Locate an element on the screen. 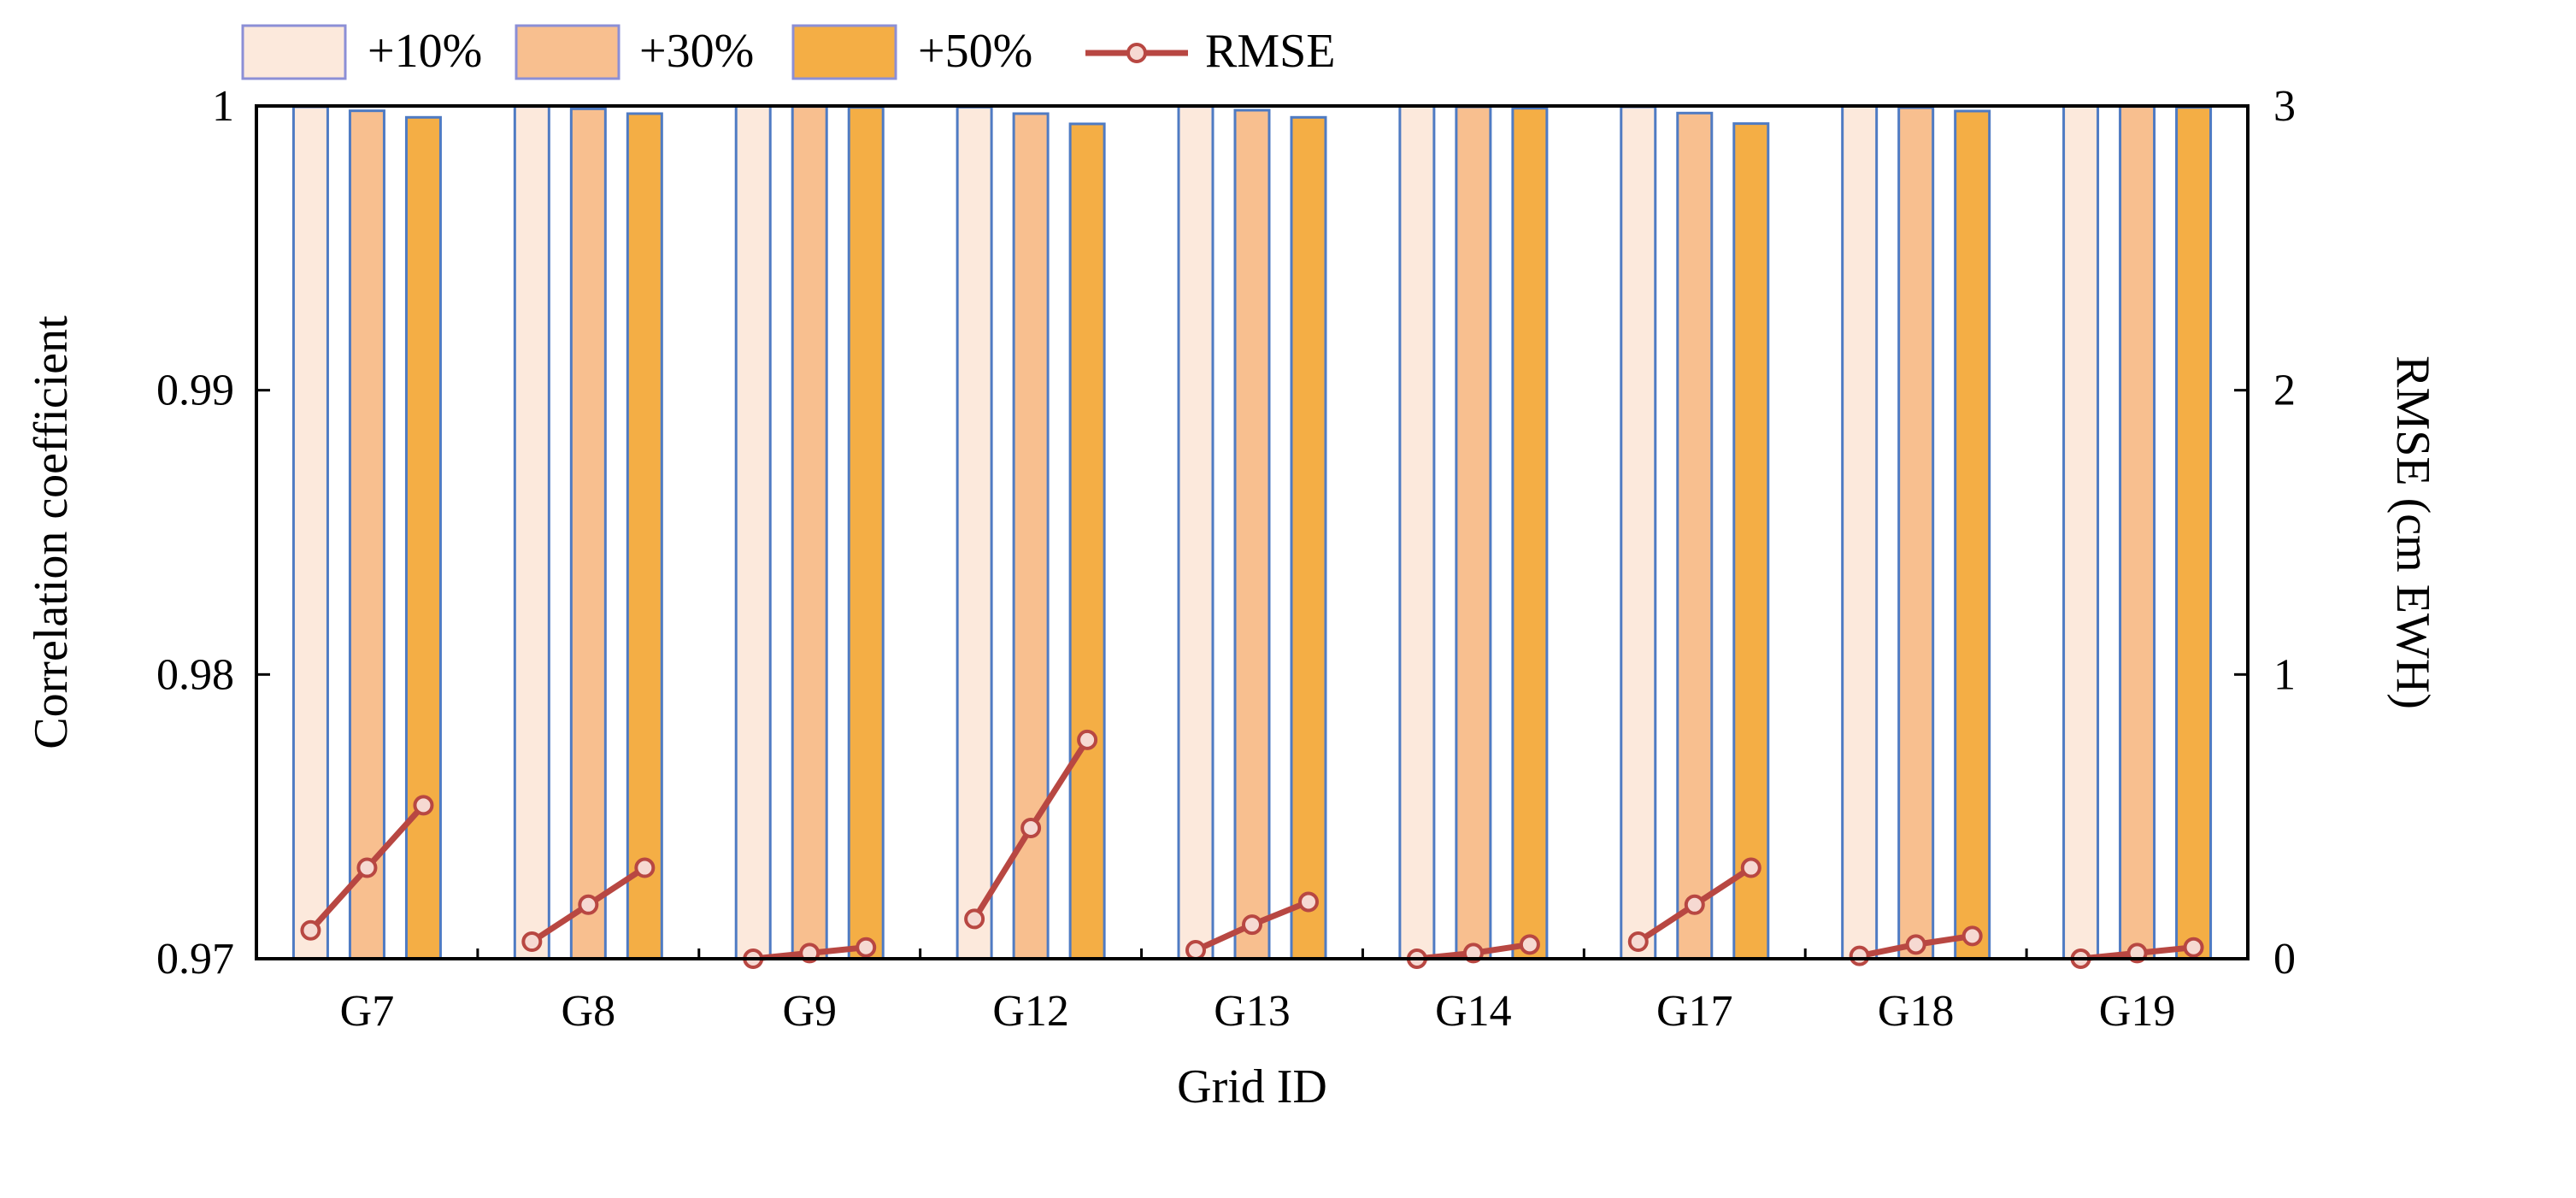 This screenshot has width=2576, height=1198. y2-tick-label: 0 is located at coordinates (2284, 959).